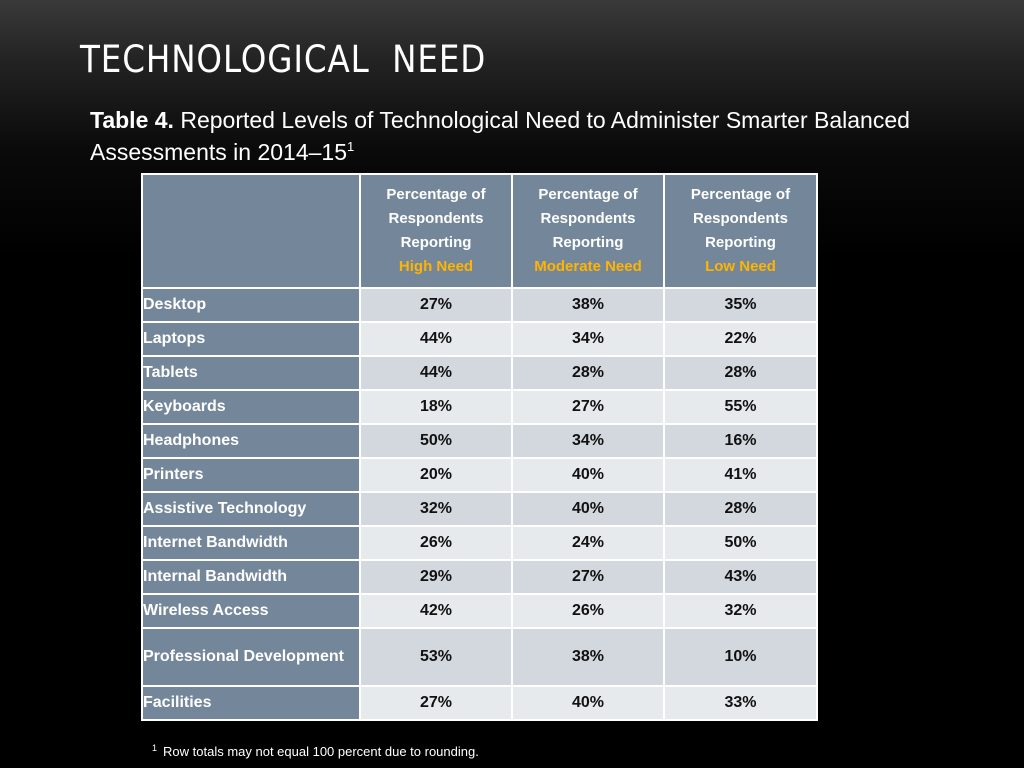  I want to click on table-row: Professional Development 53% 38% 10%, so click(479, 657).